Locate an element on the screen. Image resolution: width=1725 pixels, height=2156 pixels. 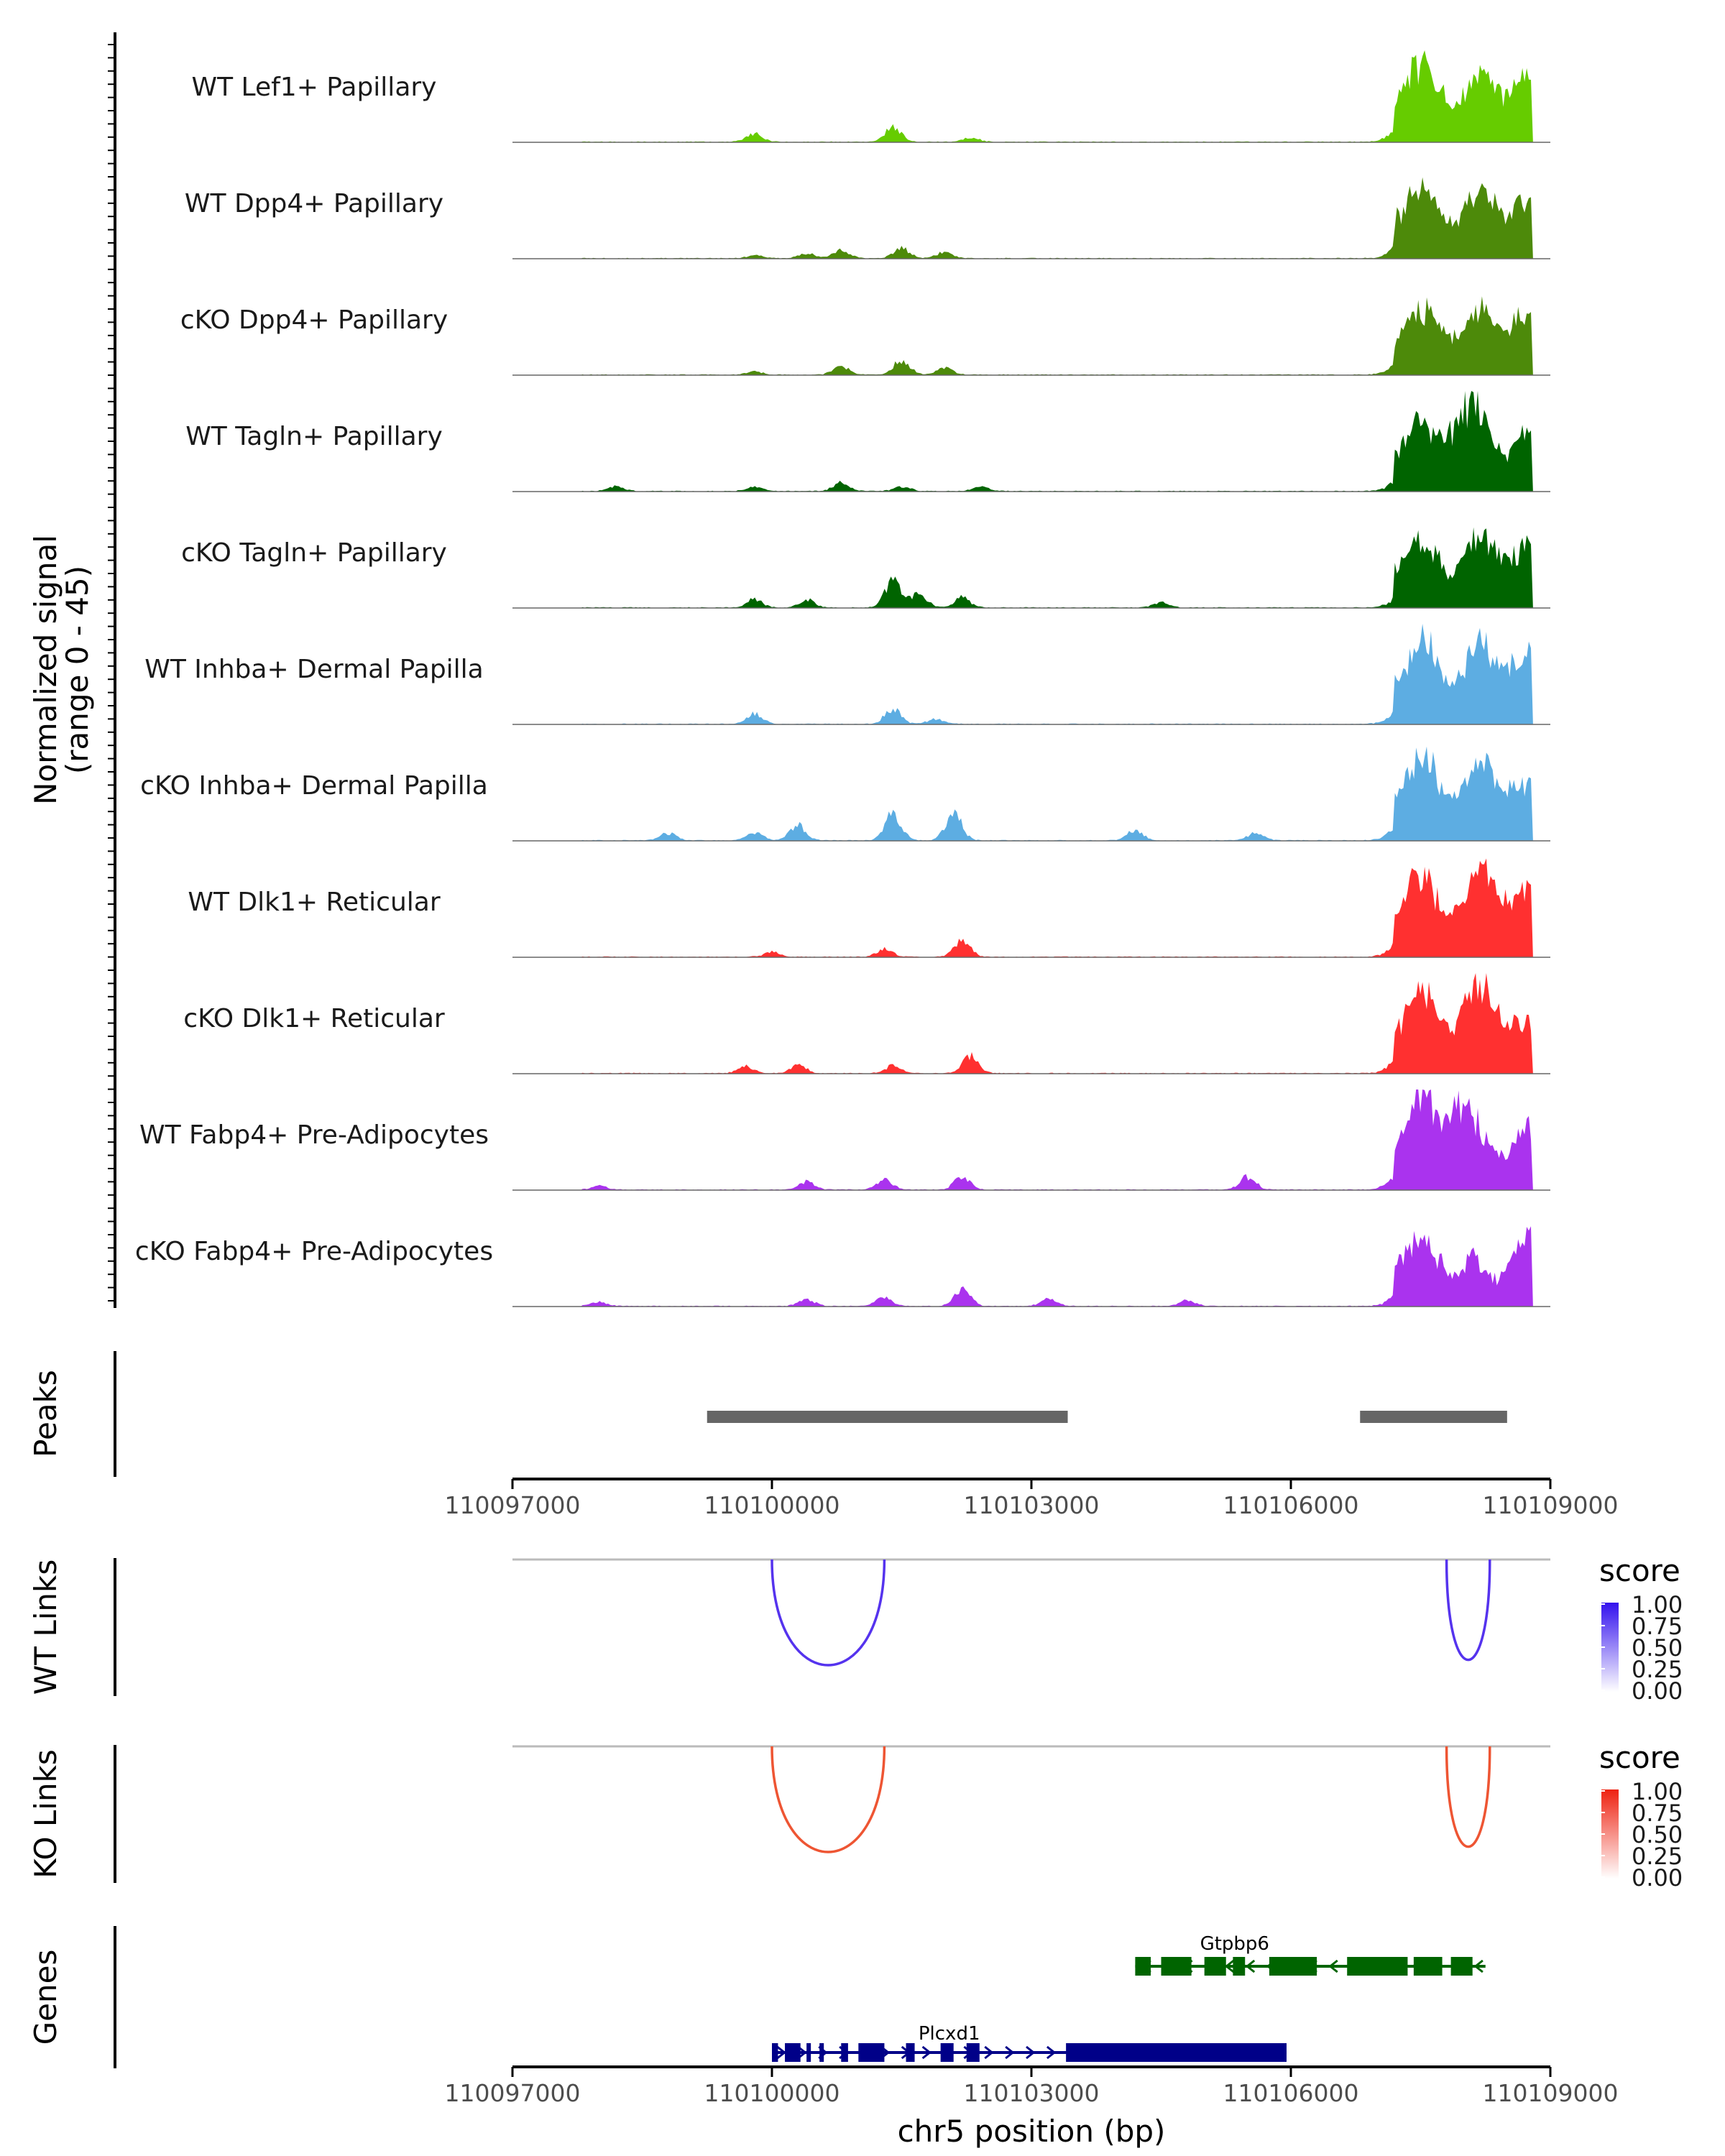
peak-regions is located at coordinates (1107, 1417).